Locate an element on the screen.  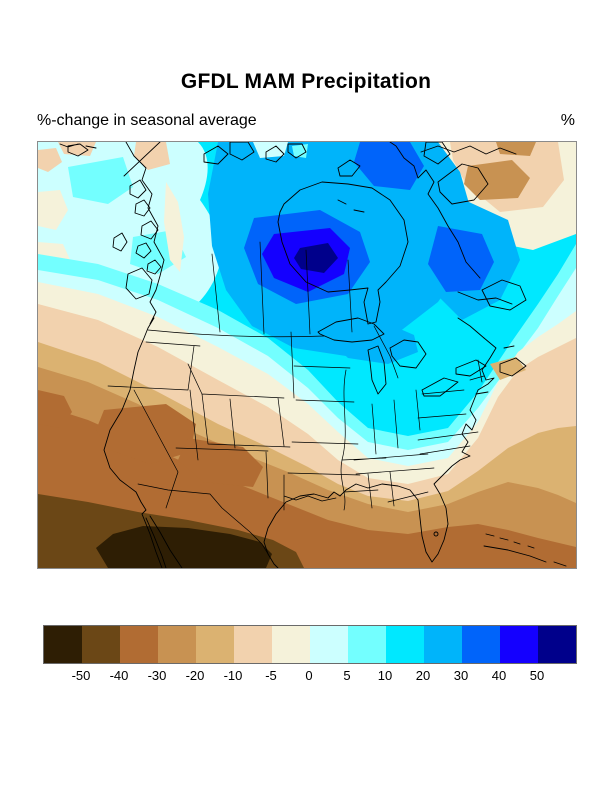
unit-label: % is located at coordinates (567, 120).